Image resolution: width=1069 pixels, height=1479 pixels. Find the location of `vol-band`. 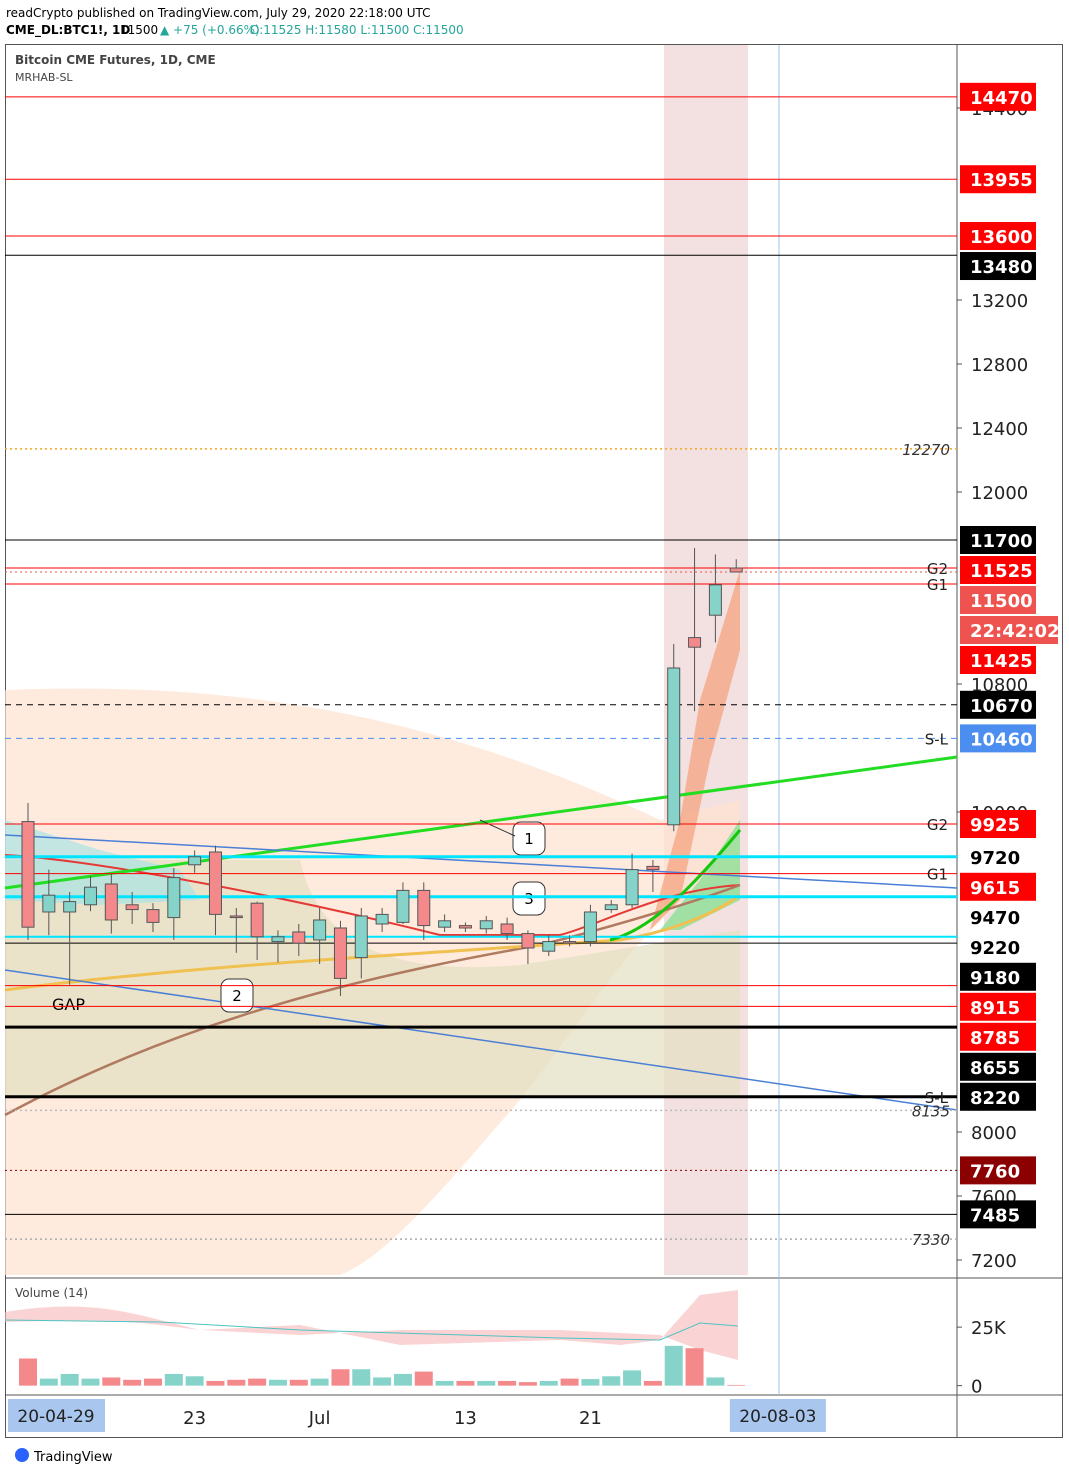

vol-band is located at coordinates (371, 1325).